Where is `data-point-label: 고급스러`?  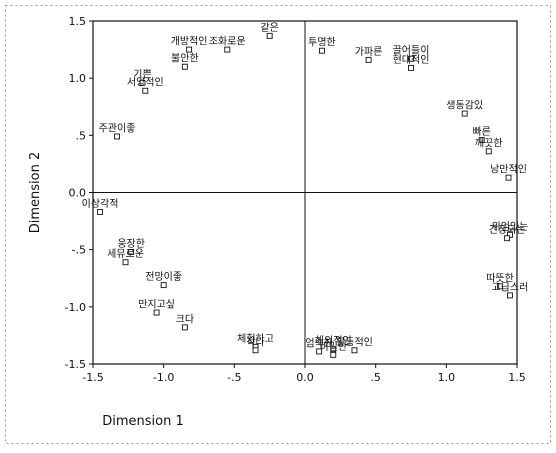
data-point-label: 고급스러 is located at coordinates (510, 287).